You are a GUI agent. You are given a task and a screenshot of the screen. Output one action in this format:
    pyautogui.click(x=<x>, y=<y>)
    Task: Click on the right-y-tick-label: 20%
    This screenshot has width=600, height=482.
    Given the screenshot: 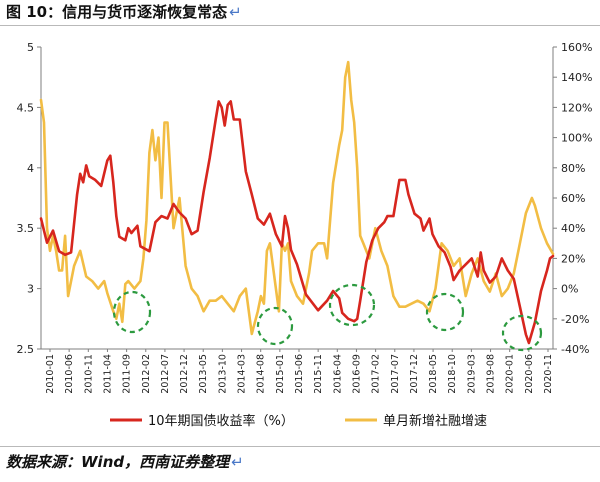 What is the action you would take?
    pyautogui.click(x=573, y=258)
    